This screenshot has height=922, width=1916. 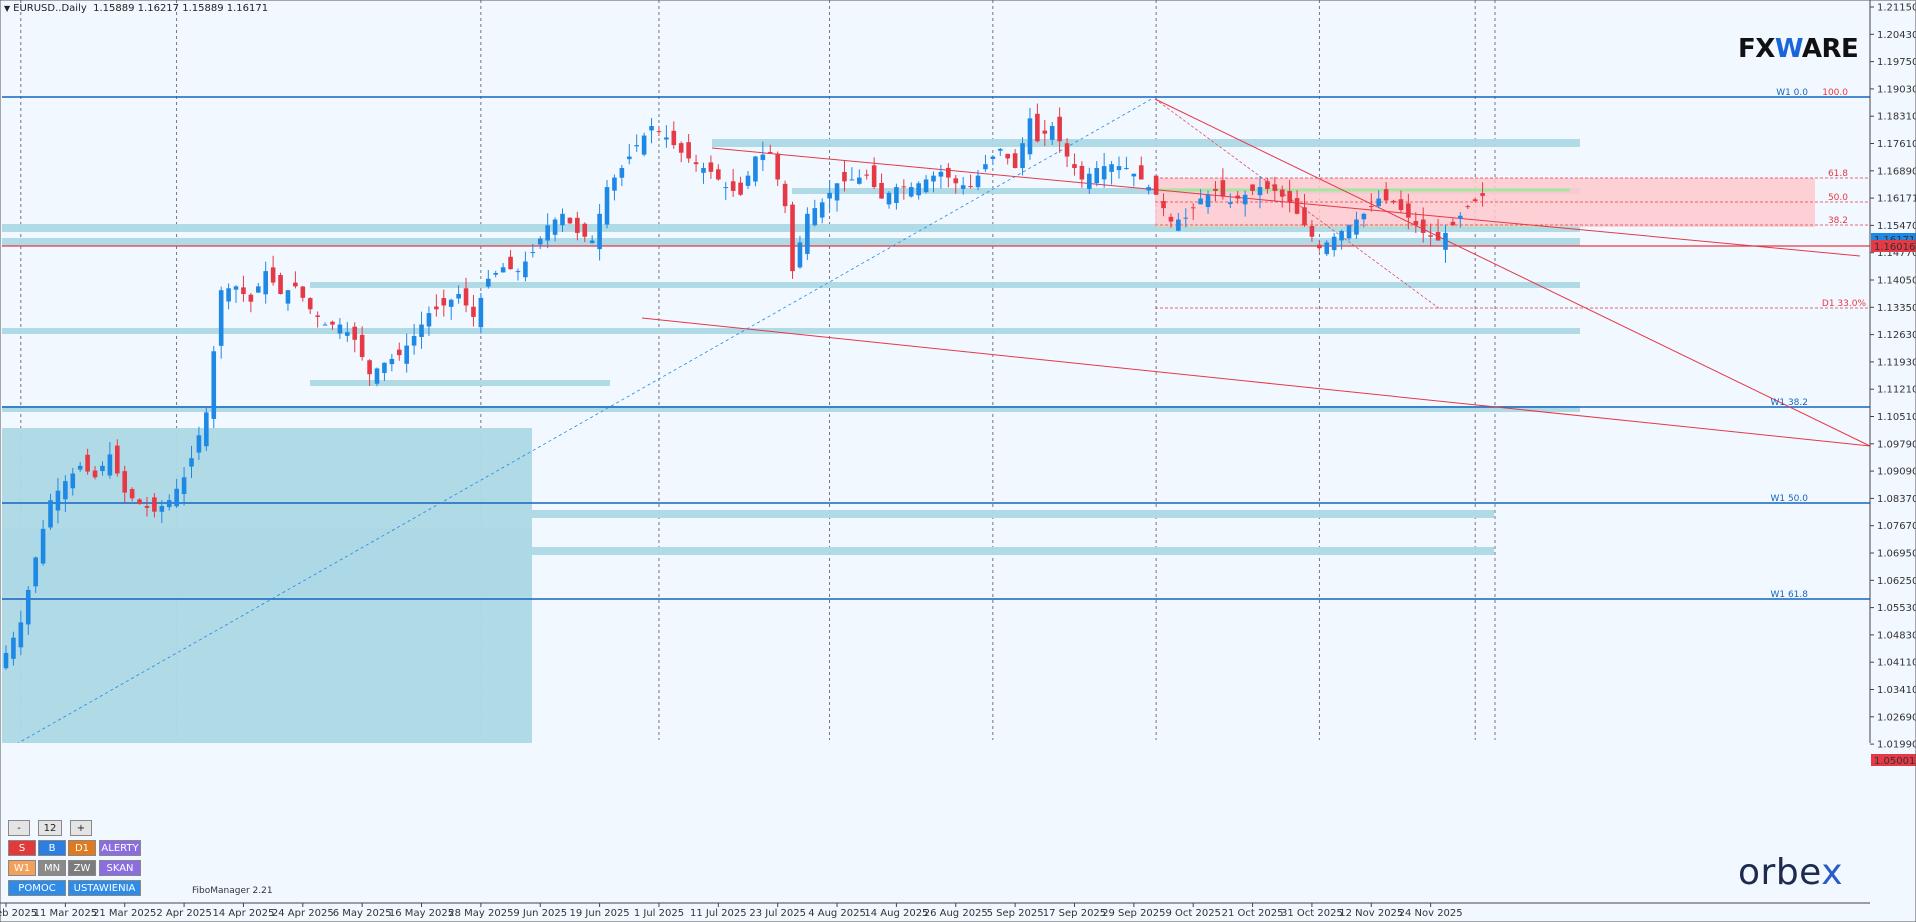 I want to click on x-tick-label-24: 24 Nov 2025, so click(x=1431, y=913).